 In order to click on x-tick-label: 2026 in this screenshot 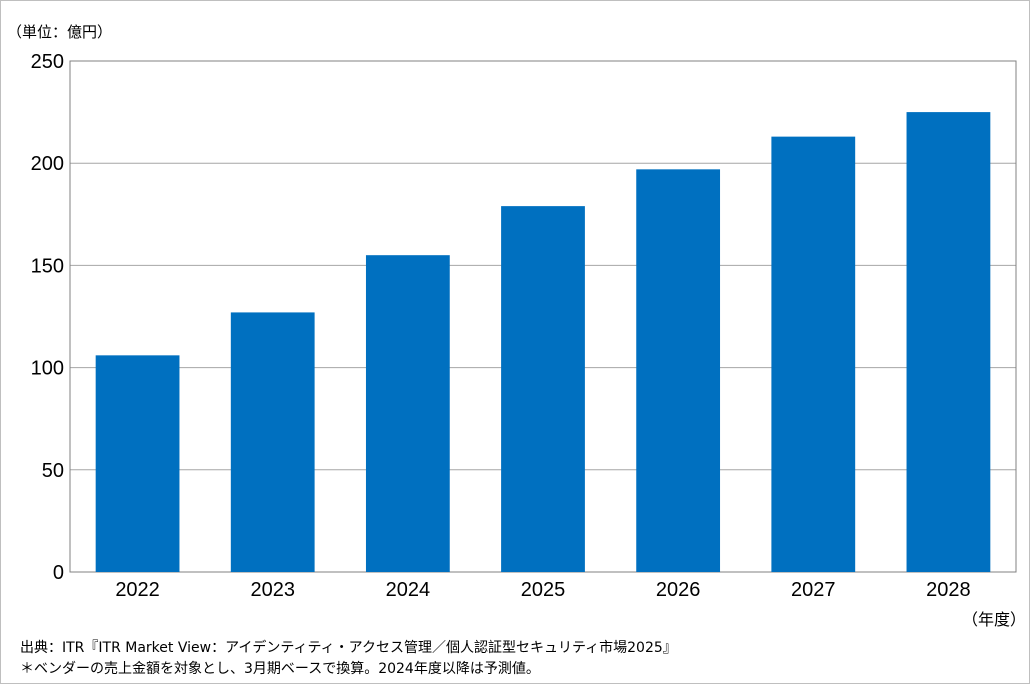, I will do `click(678, 590)`.